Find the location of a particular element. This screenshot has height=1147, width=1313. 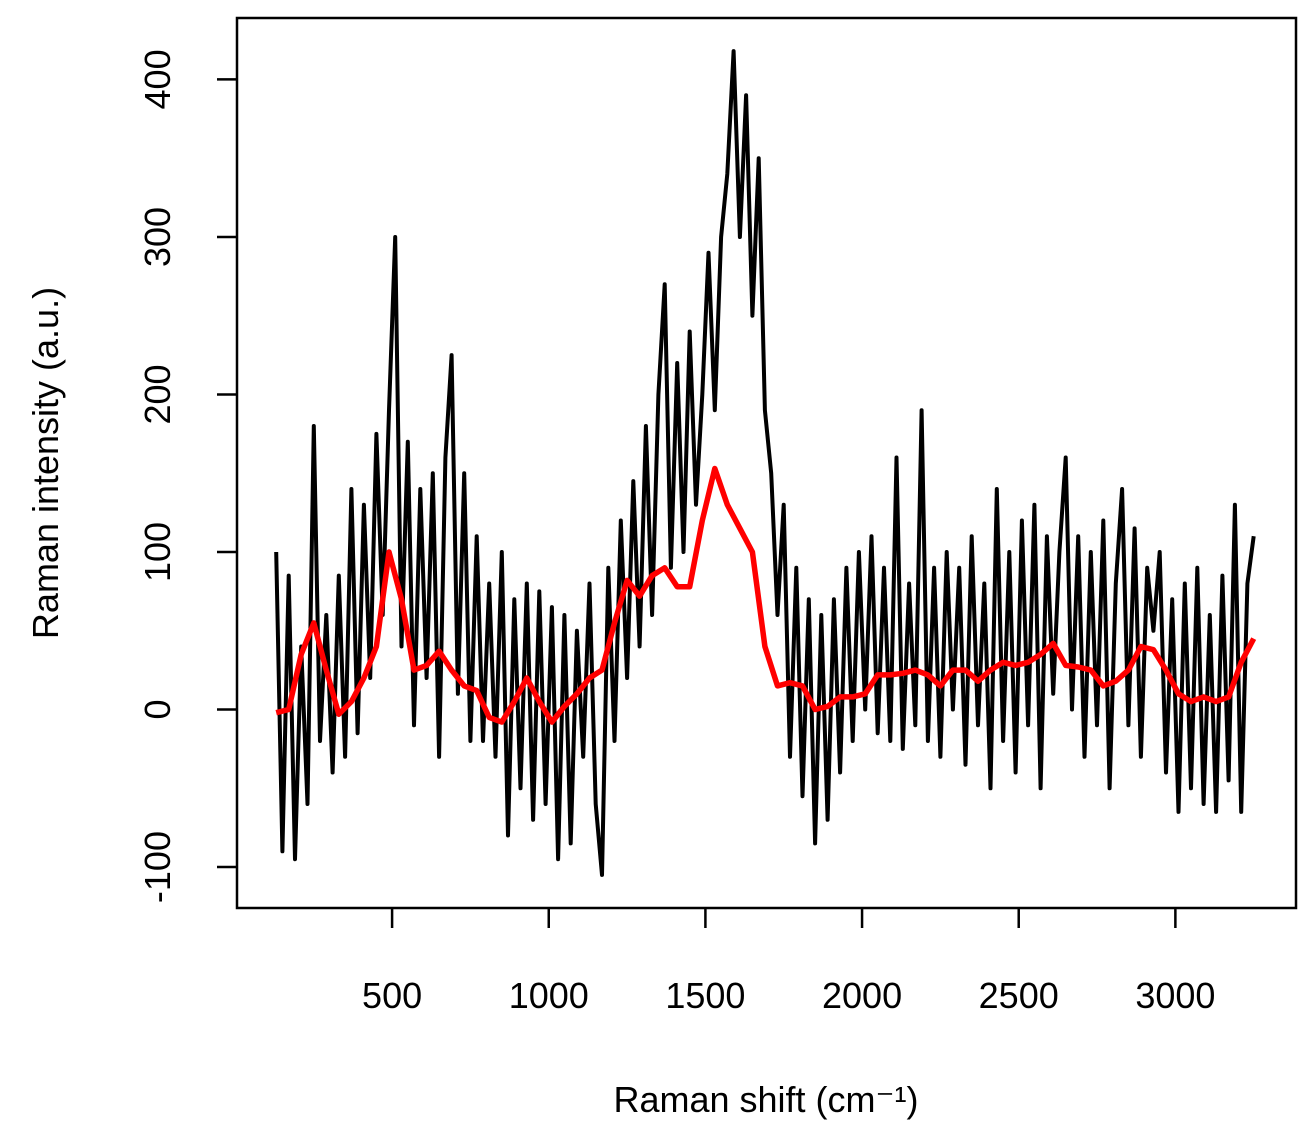

x-tick-label: 1000 is located at coordinates (549, 995).